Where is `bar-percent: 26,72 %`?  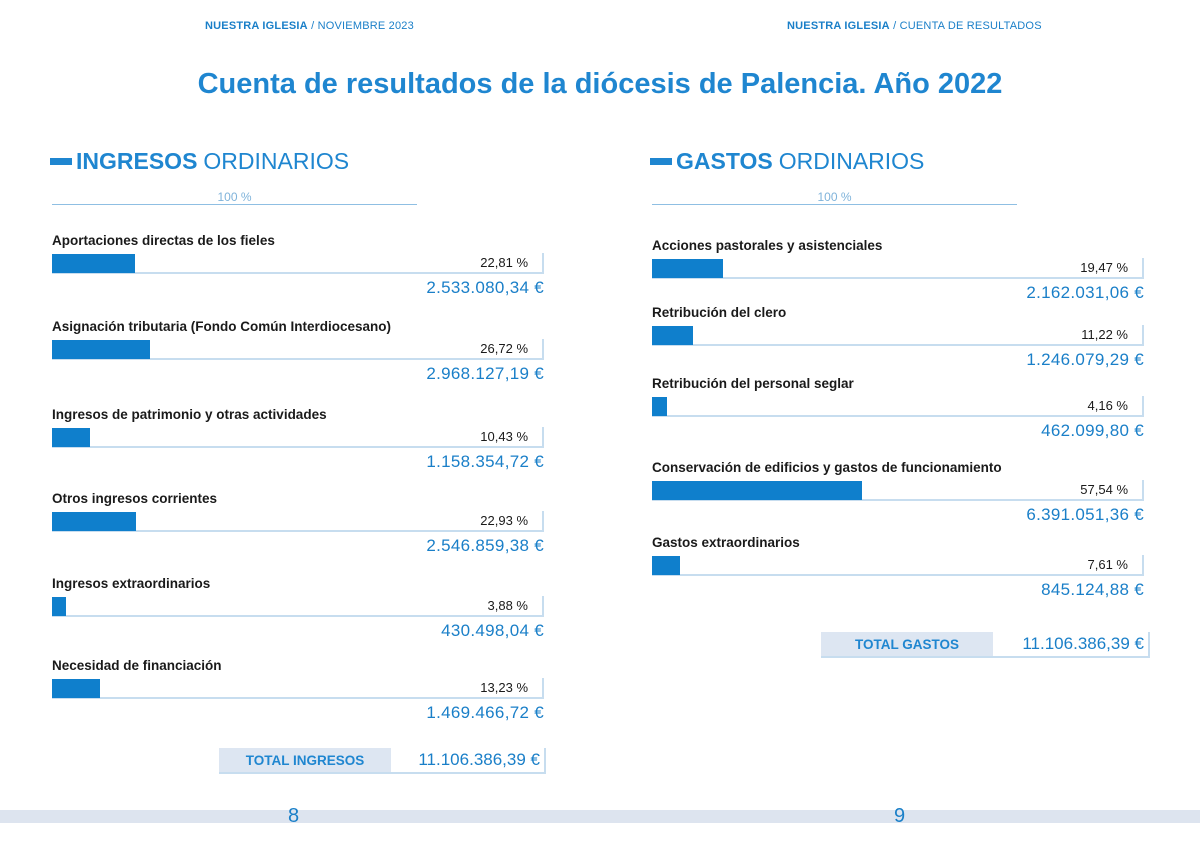
bar-percent: 26,72 % is located at coordinates (504, 348).